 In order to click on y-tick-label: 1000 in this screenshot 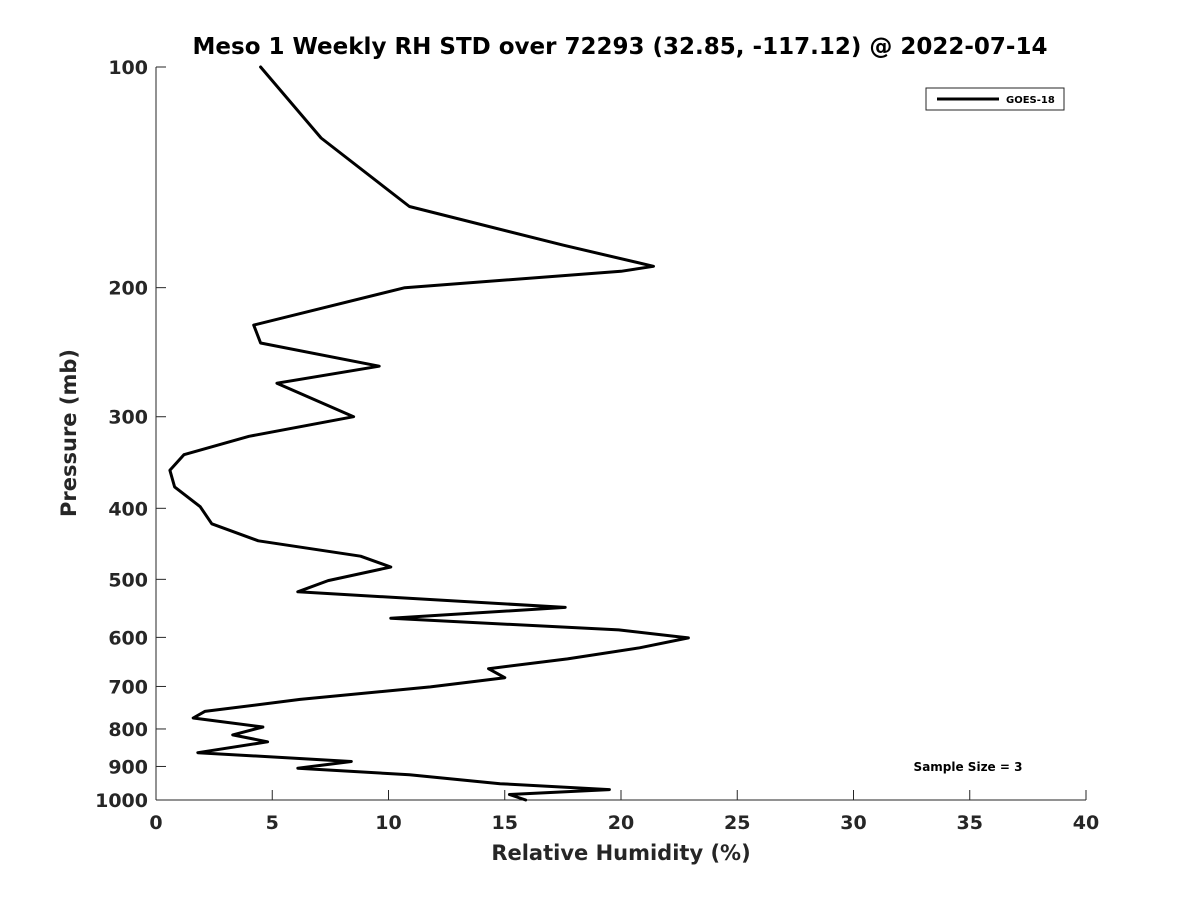, I will do `click(121, 801)`.